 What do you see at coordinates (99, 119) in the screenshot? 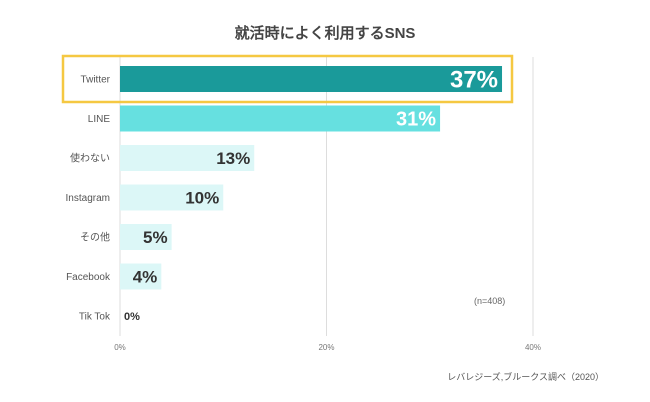
I see `category-label: LINE` at bounding box center [99, 119].